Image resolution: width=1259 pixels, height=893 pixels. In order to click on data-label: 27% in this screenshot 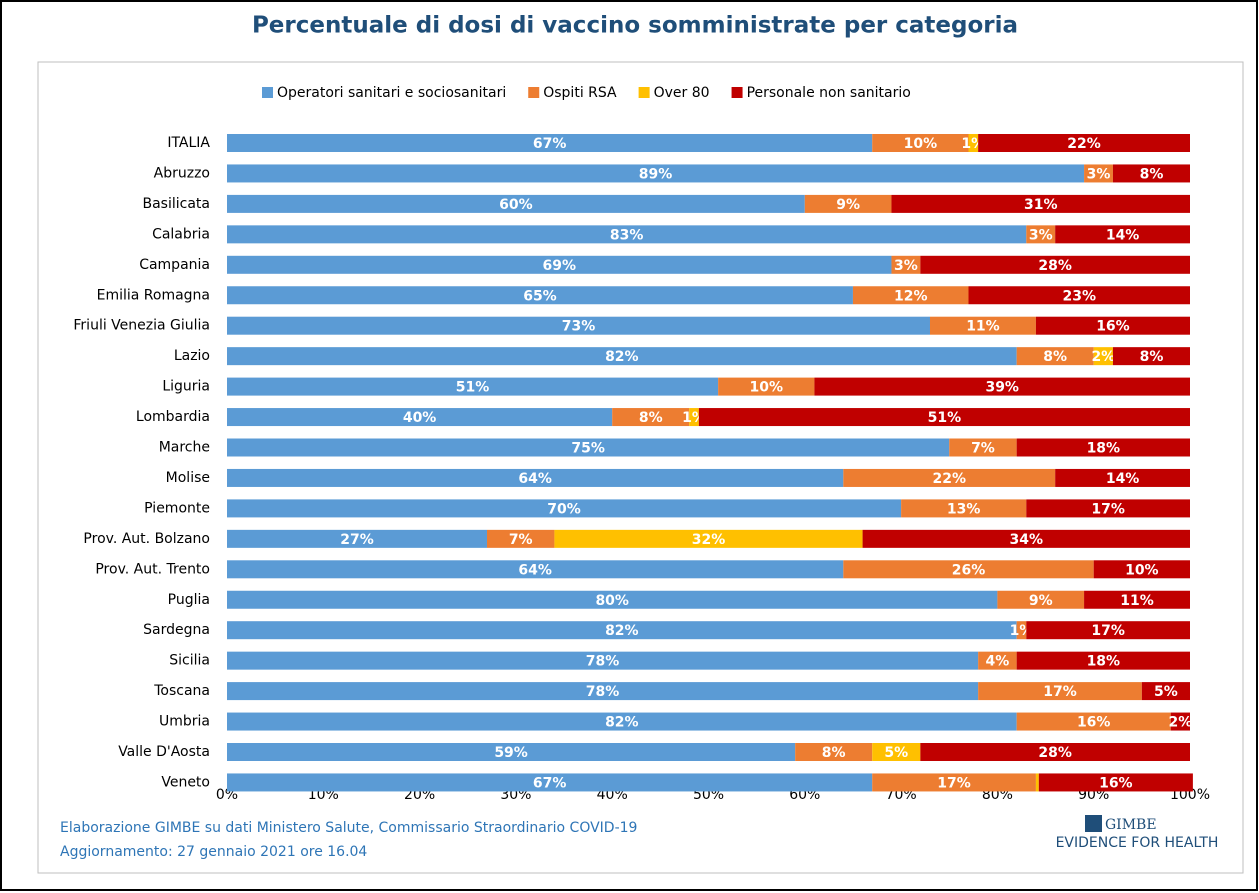, I will do `click(357, 540)`.